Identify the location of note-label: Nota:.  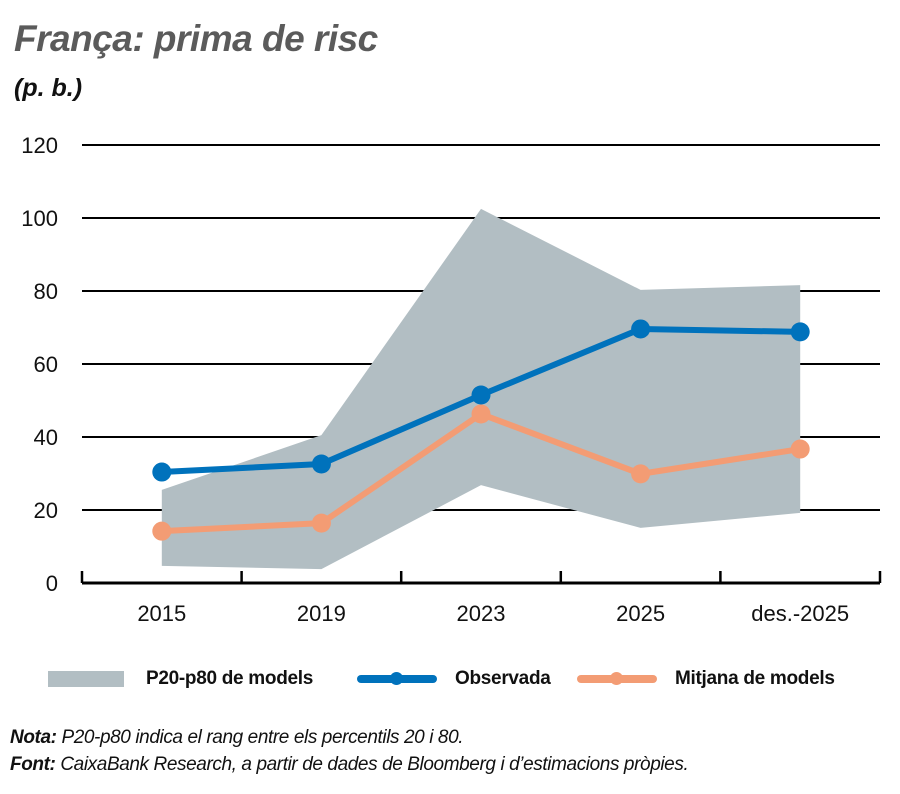
(33, 737).